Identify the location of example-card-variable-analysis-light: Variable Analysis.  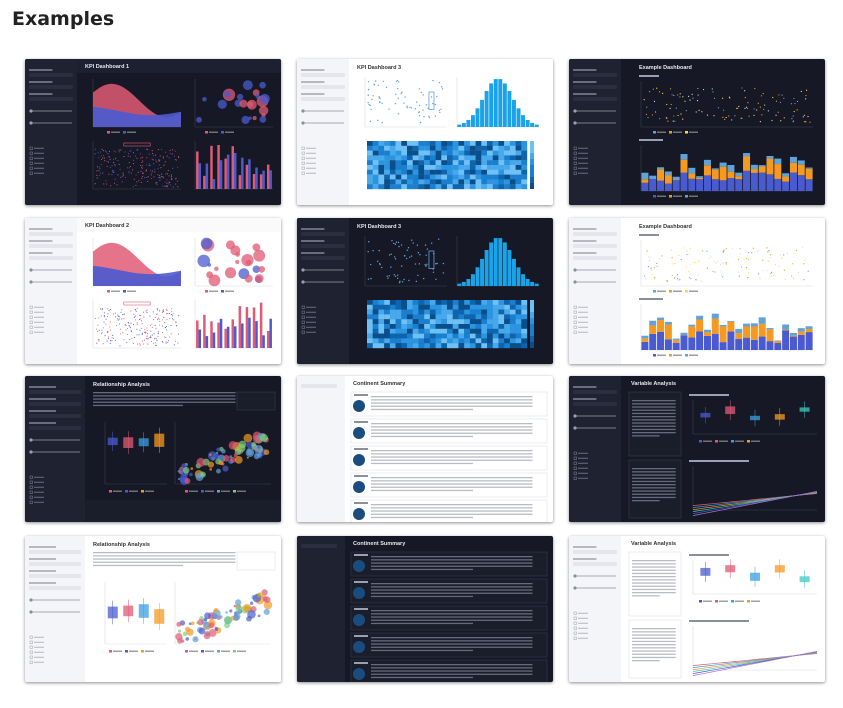
(697, 609).